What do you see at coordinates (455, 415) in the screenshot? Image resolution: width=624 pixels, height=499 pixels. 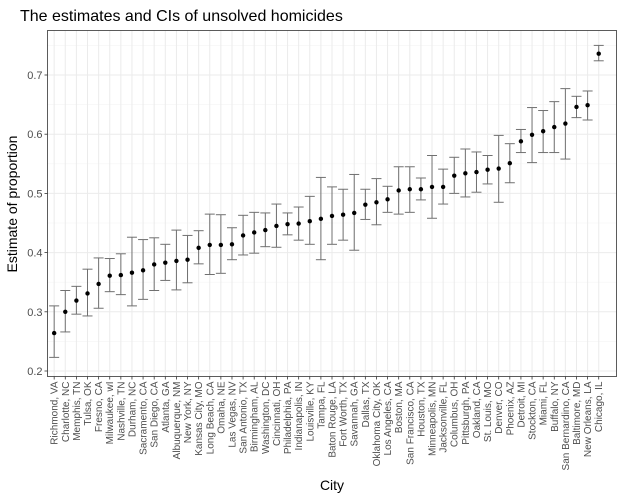 I see `x-tick-label: Columbus, OH` at bounding box center [455, 415].